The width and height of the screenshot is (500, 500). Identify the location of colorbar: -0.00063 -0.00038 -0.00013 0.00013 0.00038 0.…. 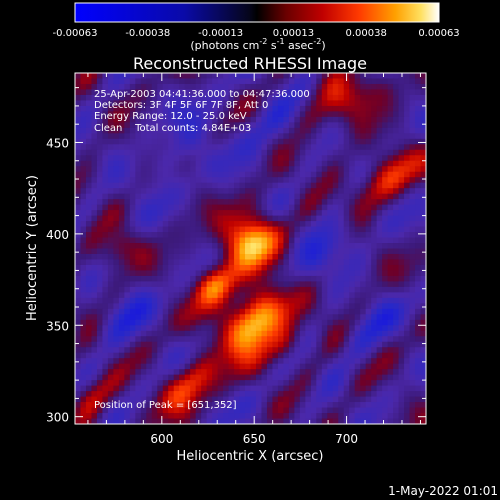
(256, 27).